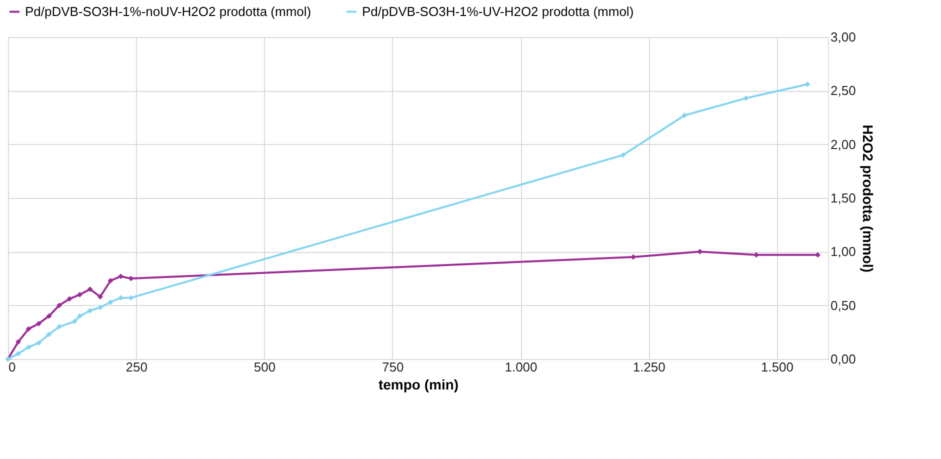 The height and width of the screenshot is (459, 941). What do you see at coordinates (843, 37) in the screenshot?
I see `y-tick-label: 3,00` at bounding box center [843, 37].